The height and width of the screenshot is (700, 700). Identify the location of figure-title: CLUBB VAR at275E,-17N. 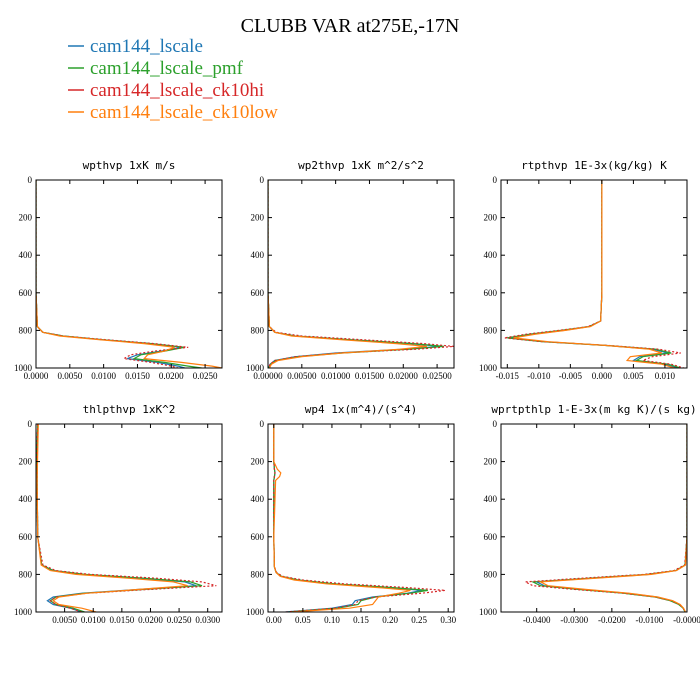
(350, 26).